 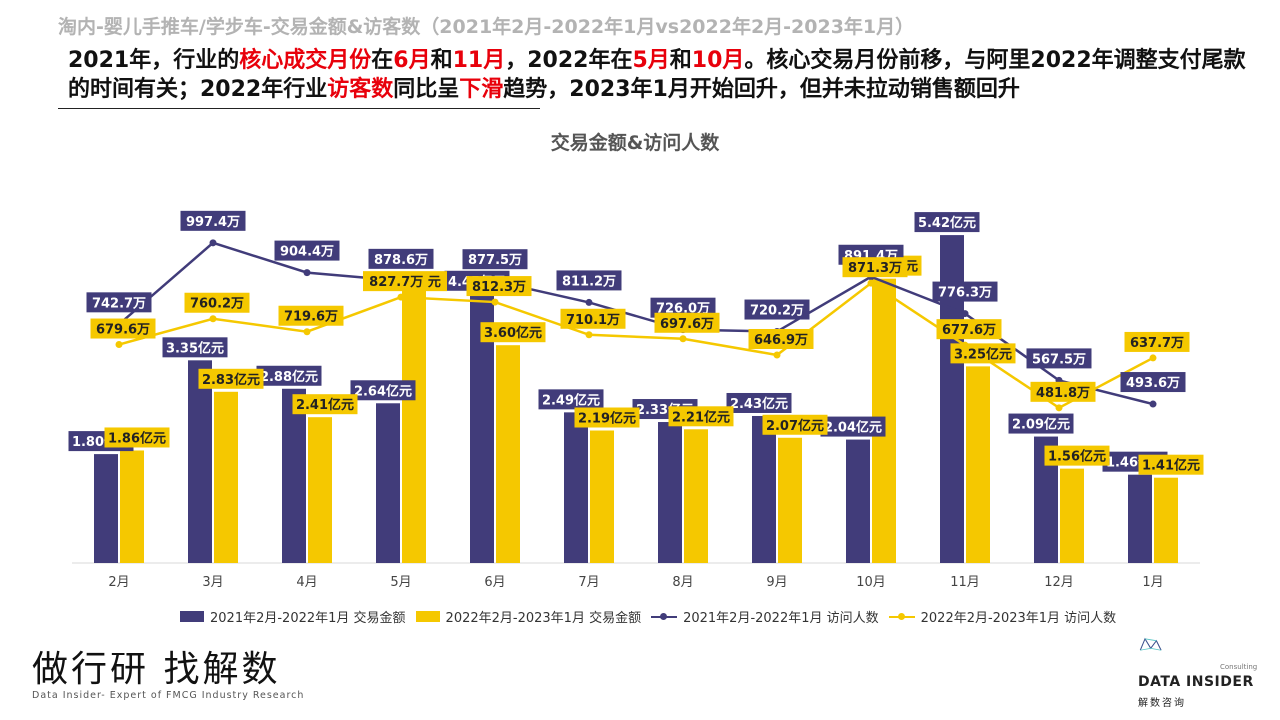 What do you see at coordinates (875, 268) in the screenshot?
I see `line-label-2022-text: 871.3万` at bounding box center [875, 268].